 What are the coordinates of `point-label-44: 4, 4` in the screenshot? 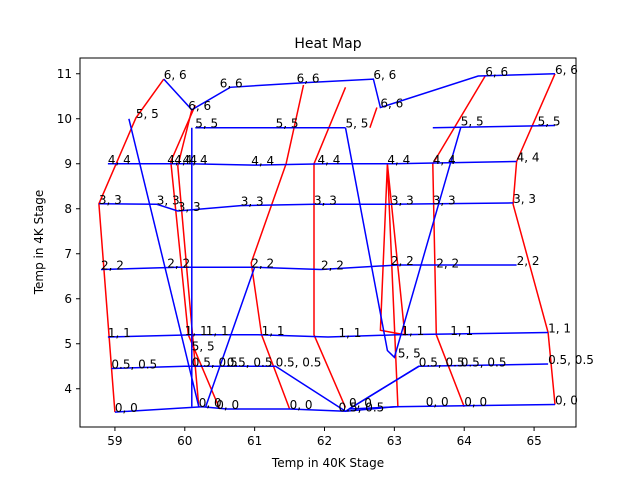 It's located at (196, 160).